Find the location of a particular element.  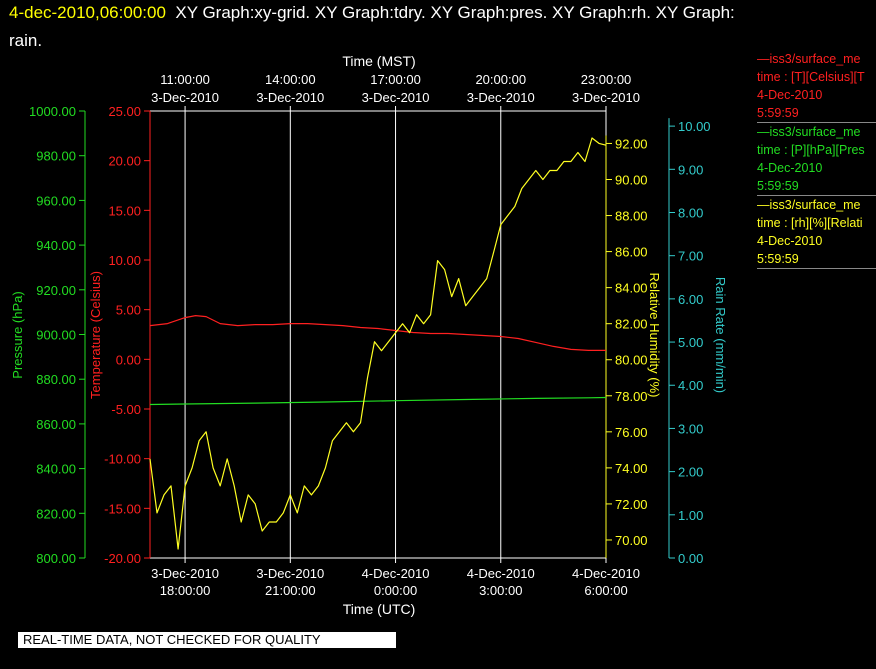

humidity-tick-label: 70.00 is located at coordinates (631, 540).